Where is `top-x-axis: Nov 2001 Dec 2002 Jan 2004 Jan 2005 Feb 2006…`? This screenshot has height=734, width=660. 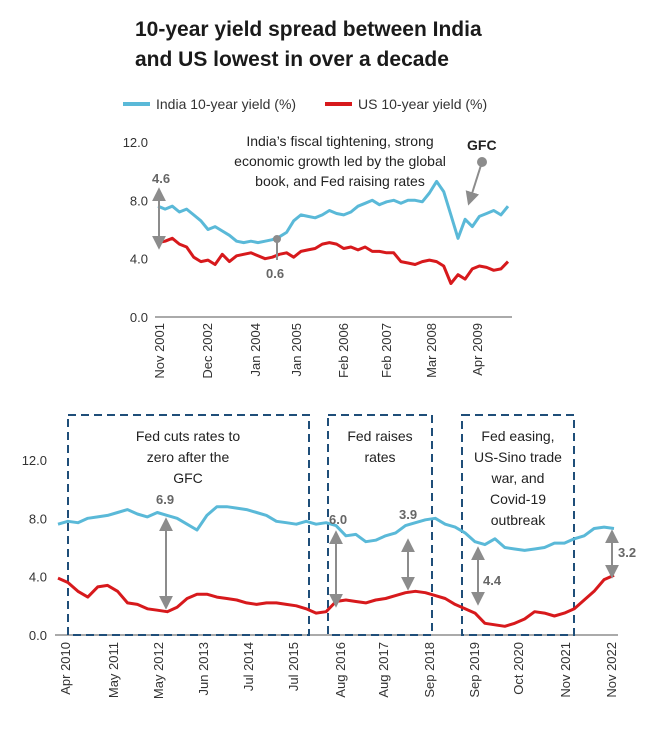
top-x-axis: Nov 2001 Dec 2002 Jan 2004 Jan 2005 Feb 2006… is located at coordinates (318, 351).